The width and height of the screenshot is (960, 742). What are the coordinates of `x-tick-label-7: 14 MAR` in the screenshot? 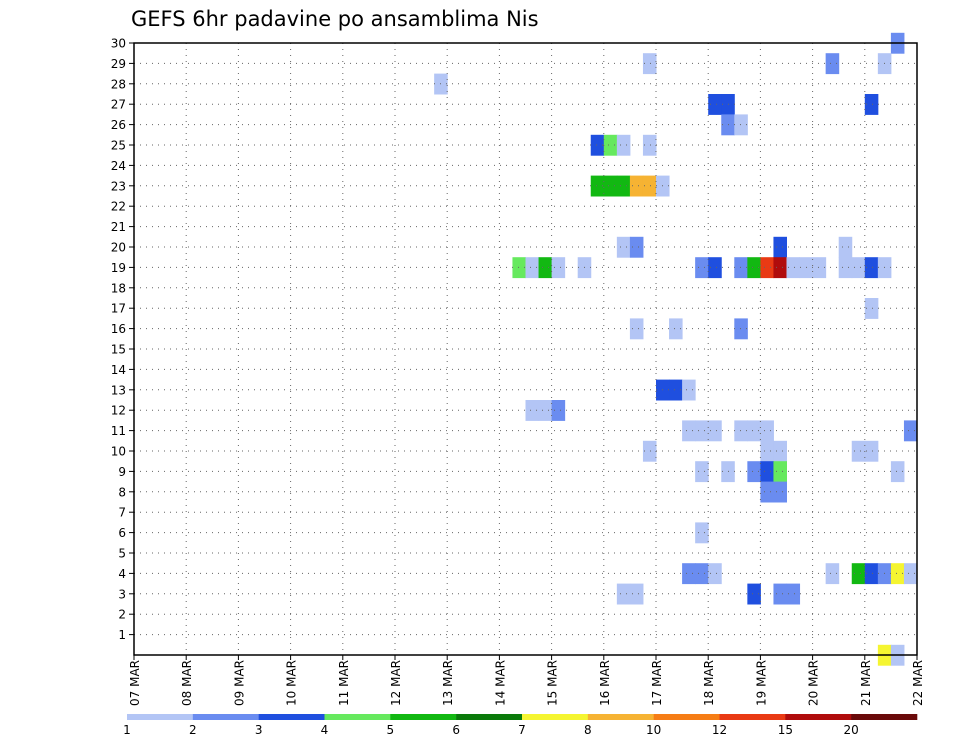 It's located at (500, 683).